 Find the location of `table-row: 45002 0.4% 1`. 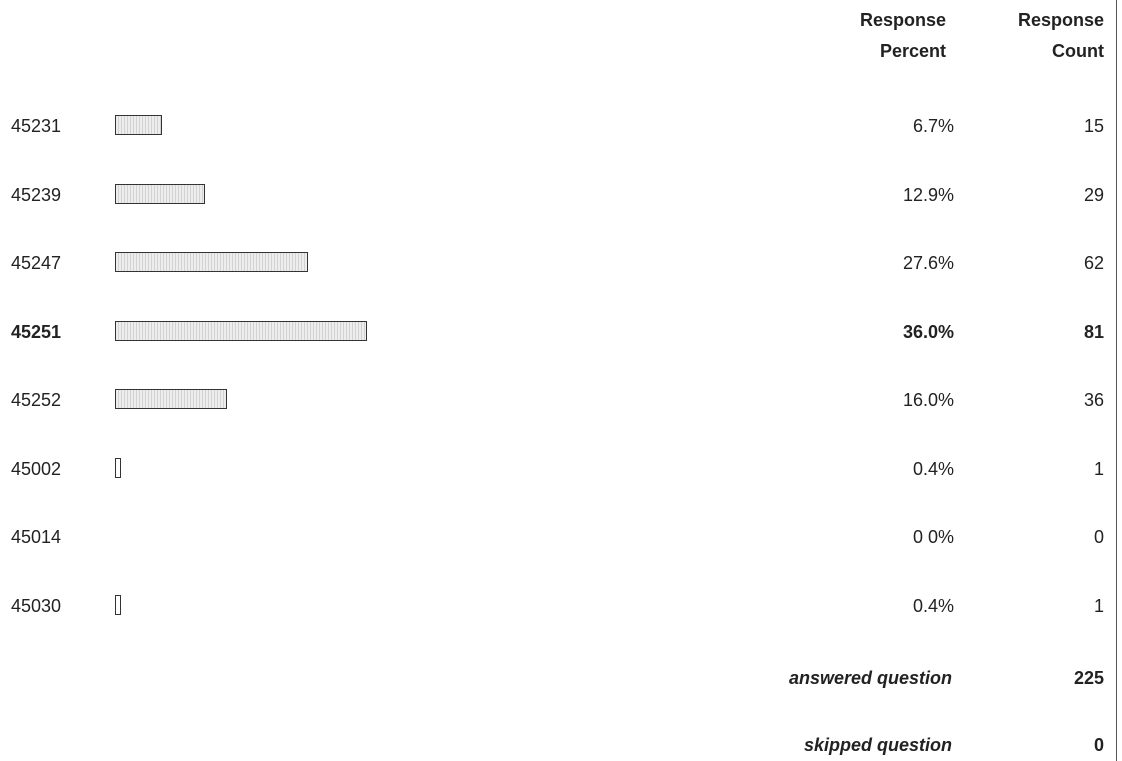

table-row: 45002 0.4% 1 is located at coordinates (558, 469).